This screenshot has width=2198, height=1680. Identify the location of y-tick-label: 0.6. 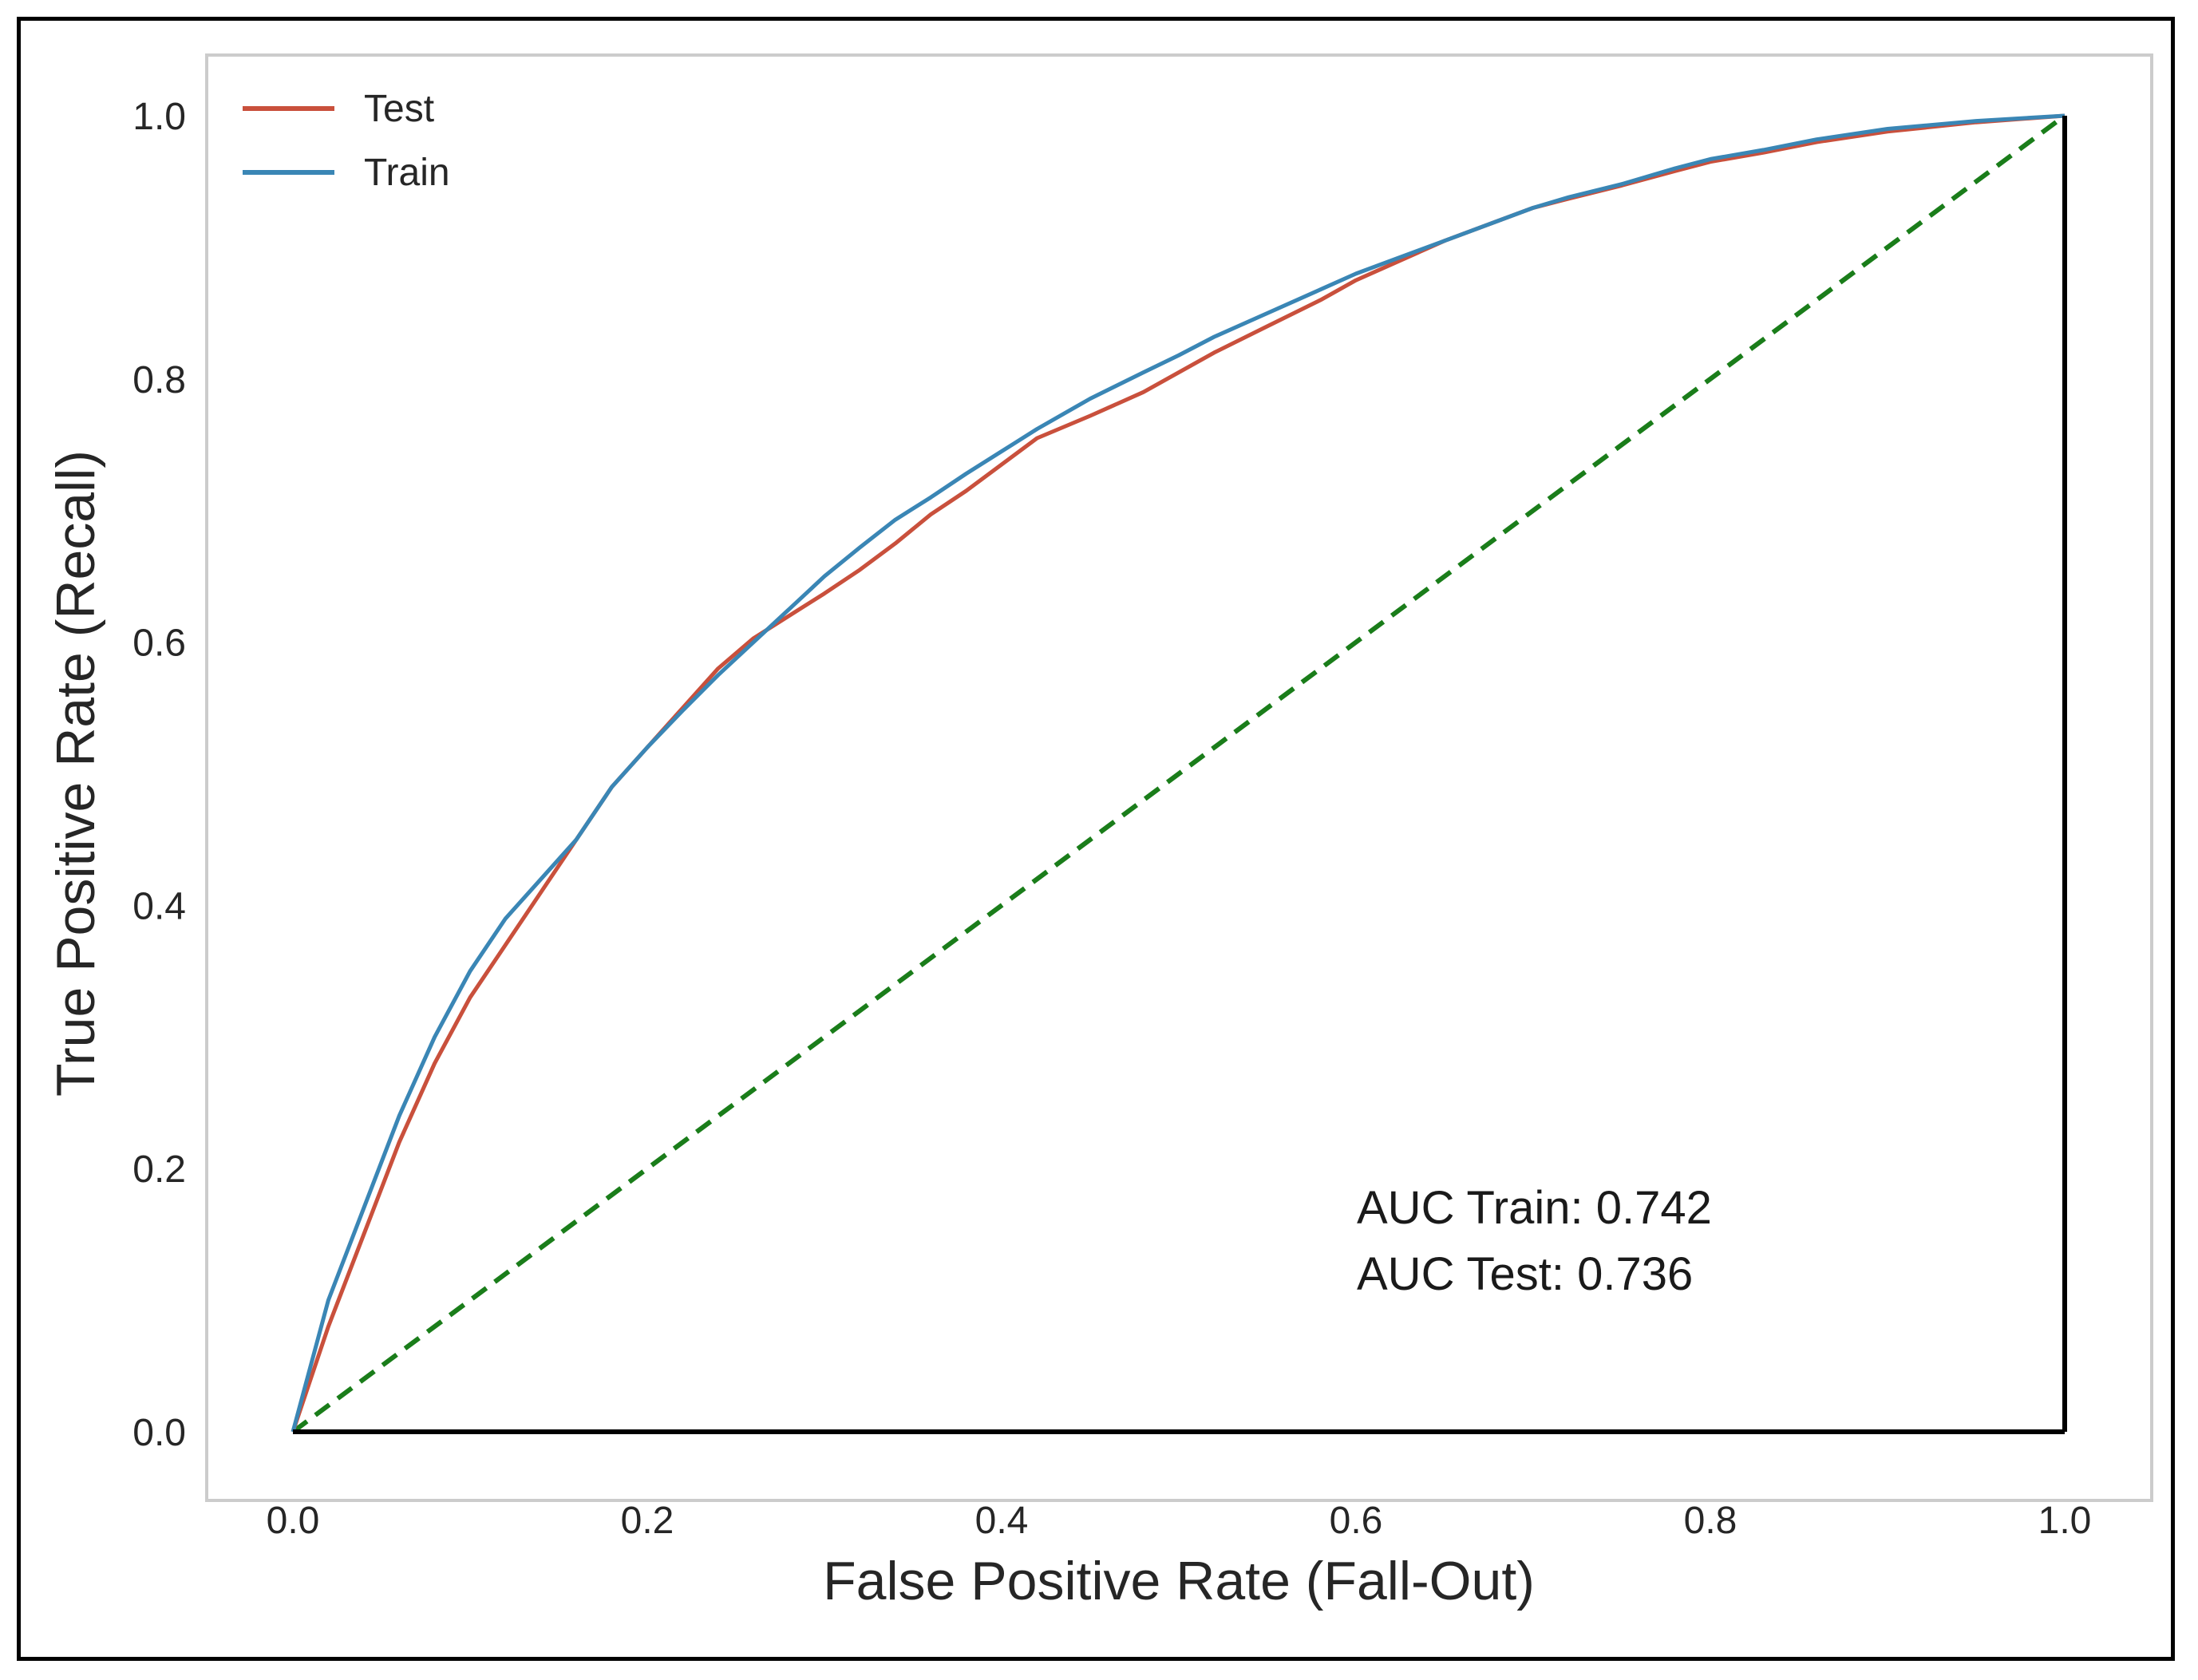
(159, 644).